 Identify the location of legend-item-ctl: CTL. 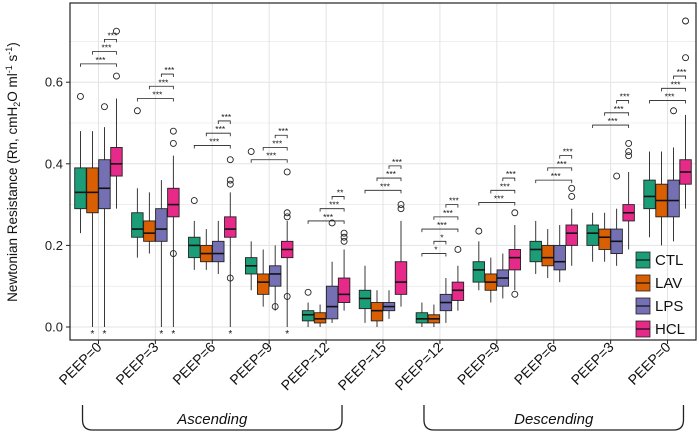
(659, 260).